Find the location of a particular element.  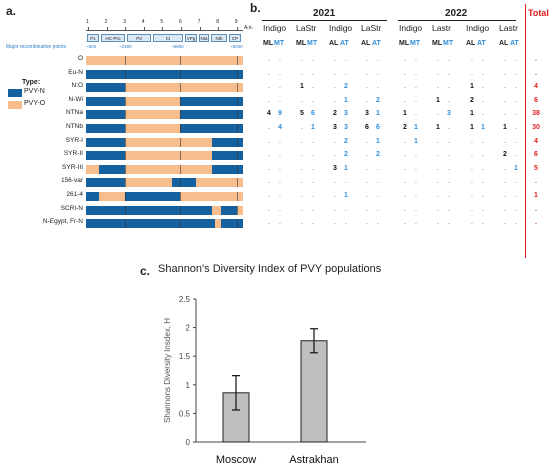

recombination-point: ~500 is located at coordinates (91, 46).